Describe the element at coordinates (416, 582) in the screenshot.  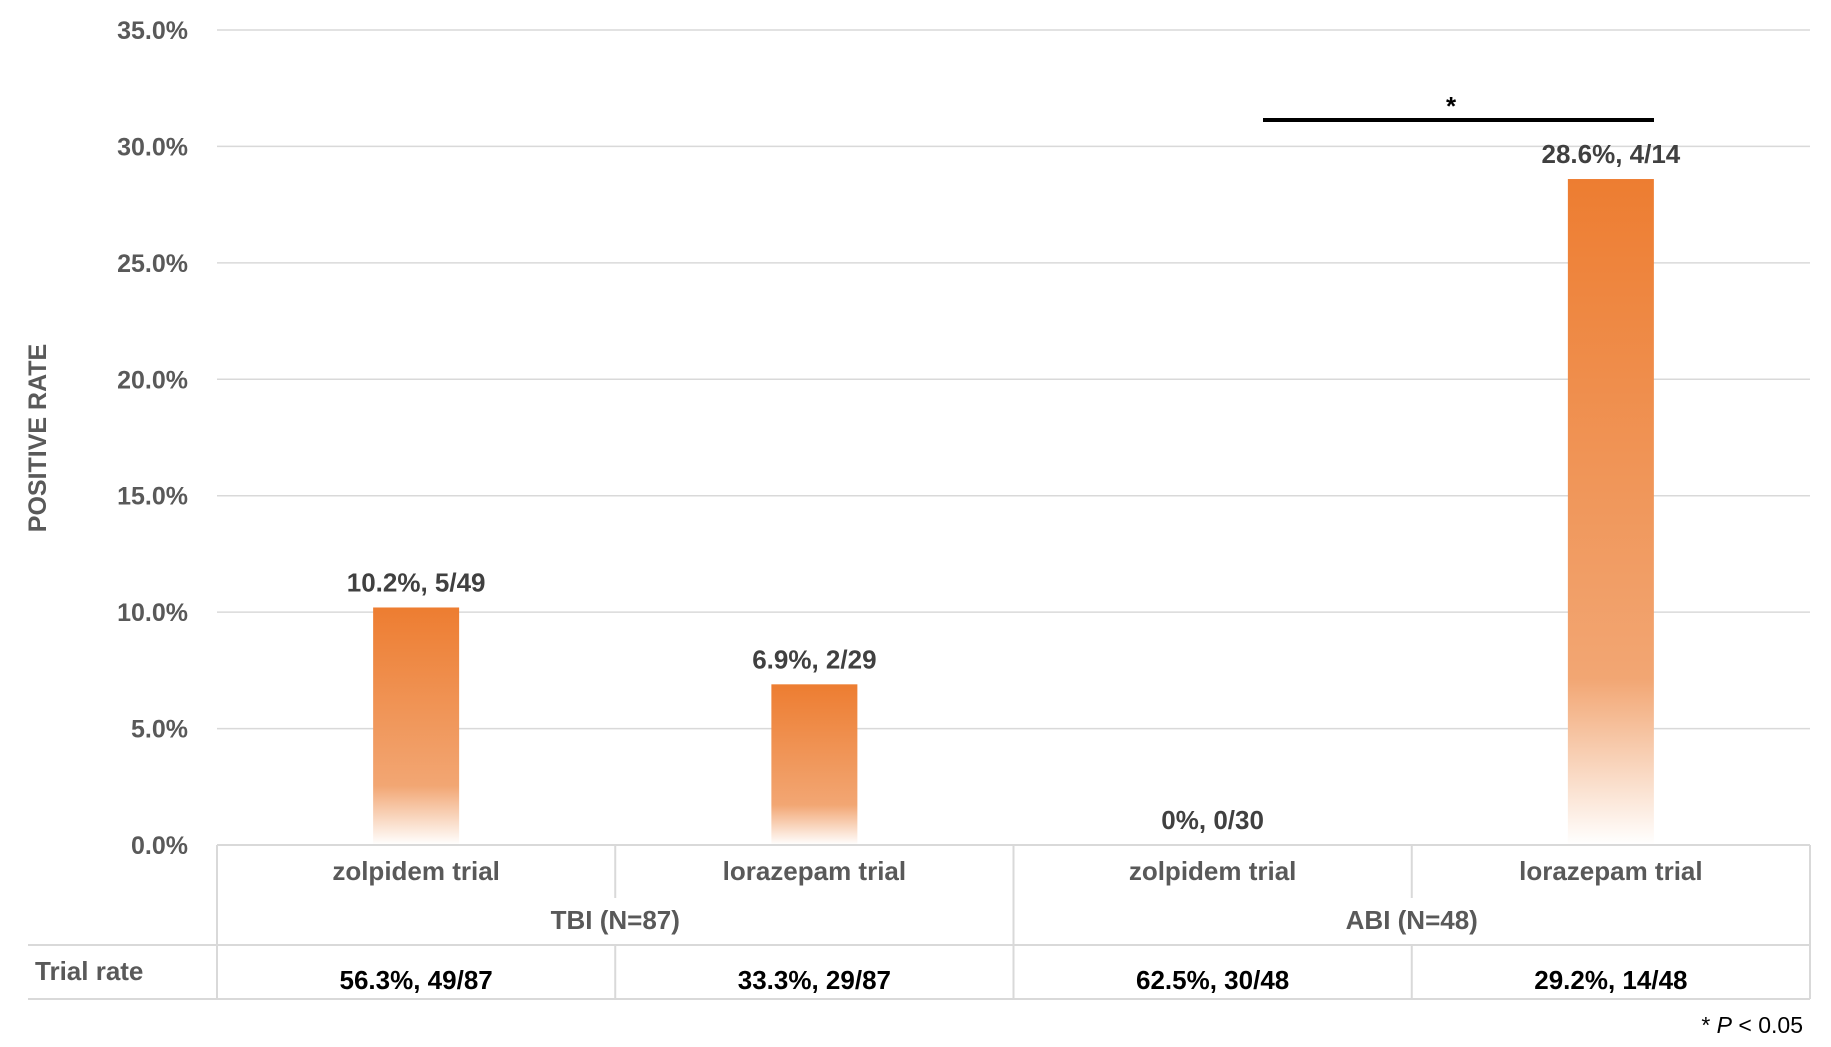
I see `data-label: 10.2%, 5/49` at that location.